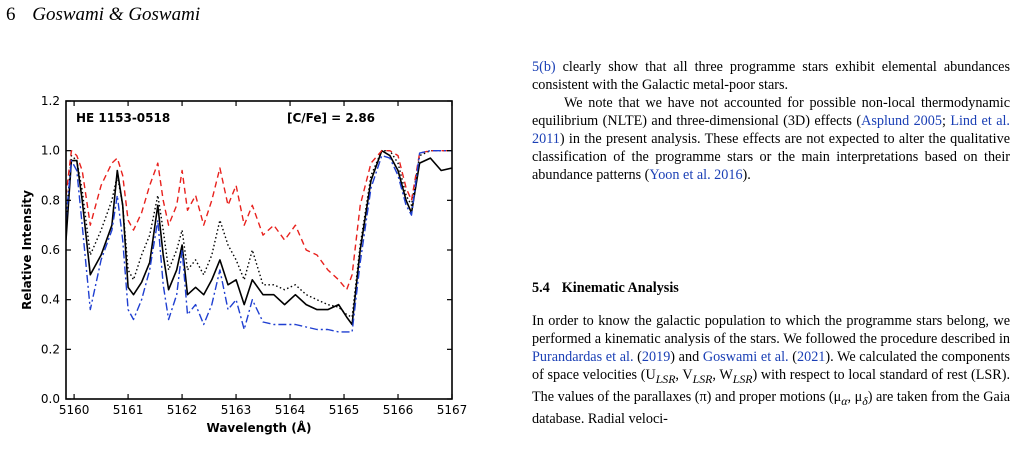  What do you see at coordinates (116, 14) in the screenshot?
I see `running-authors: Goswami & Goswami` at bounding box center [116, 14].